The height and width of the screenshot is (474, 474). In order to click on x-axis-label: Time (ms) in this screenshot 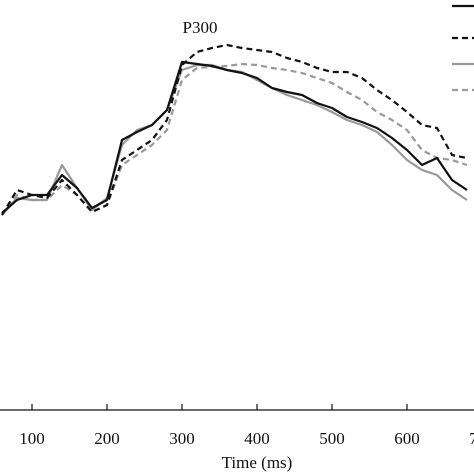, I will do `click(257, 462)`.